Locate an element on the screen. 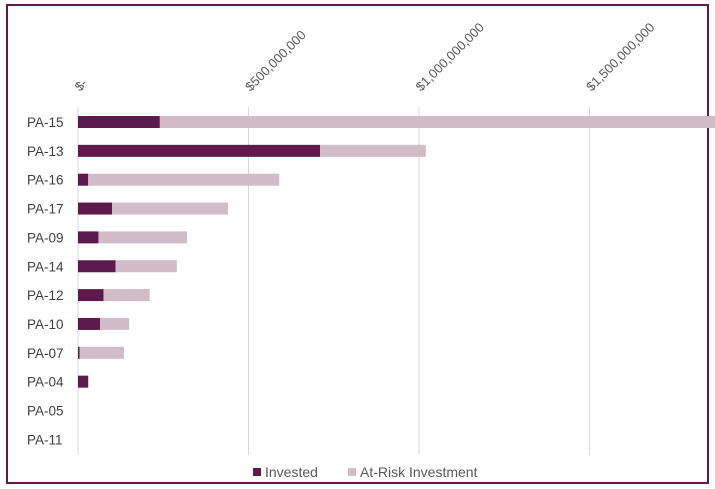 The image size is (715, 489). x-tick-label: $1,000,000,000 is located at coordinates (450, 57).